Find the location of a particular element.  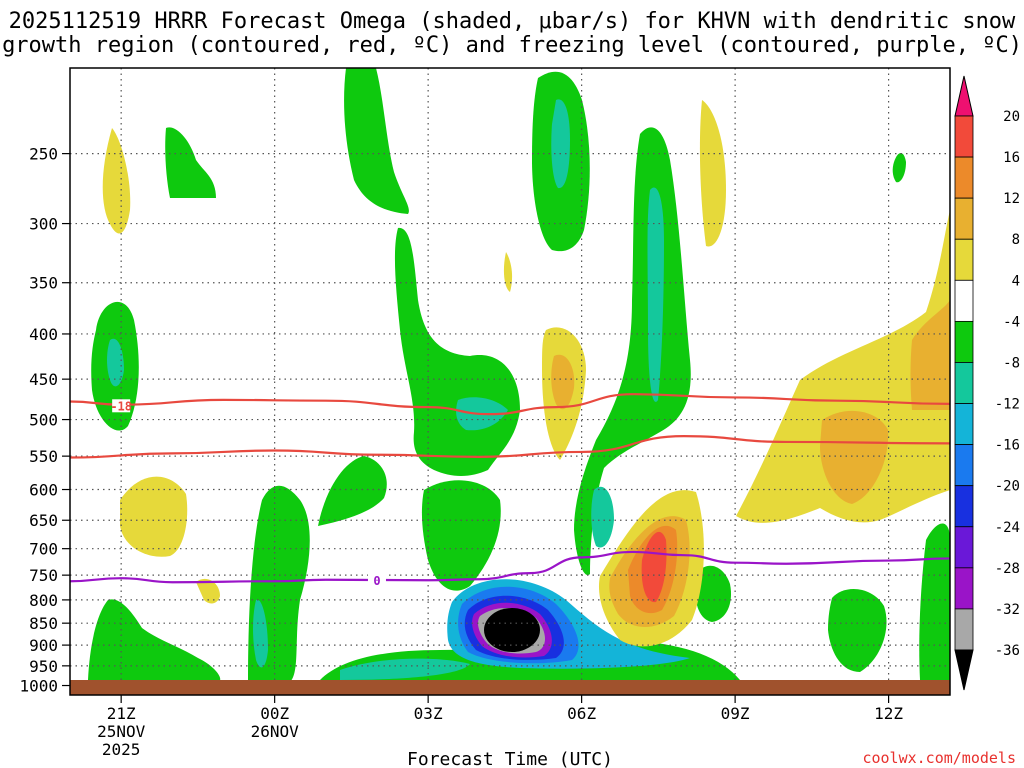

contour-freezing-level is located at coordinates (510, 567).